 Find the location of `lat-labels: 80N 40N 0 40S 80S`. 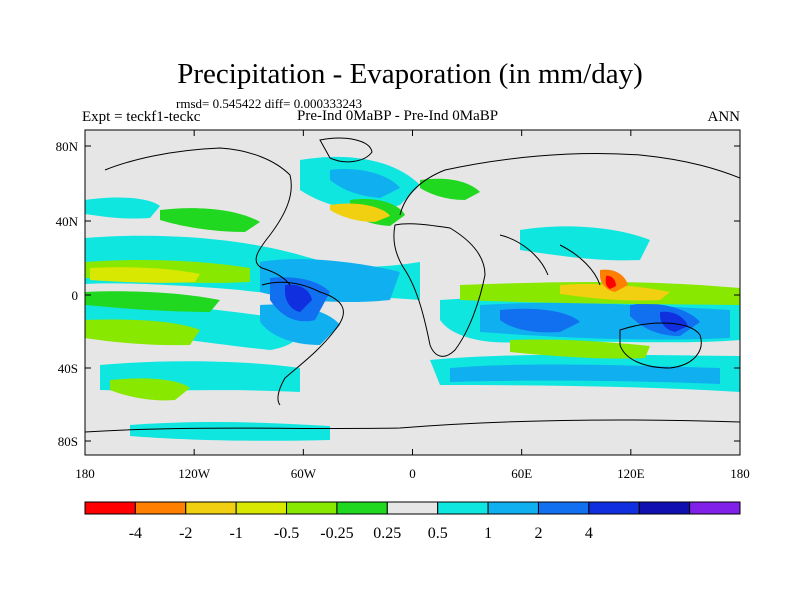

lat-labels: 80N 40N 0 40S 80S is located at coordinates (67, 294).